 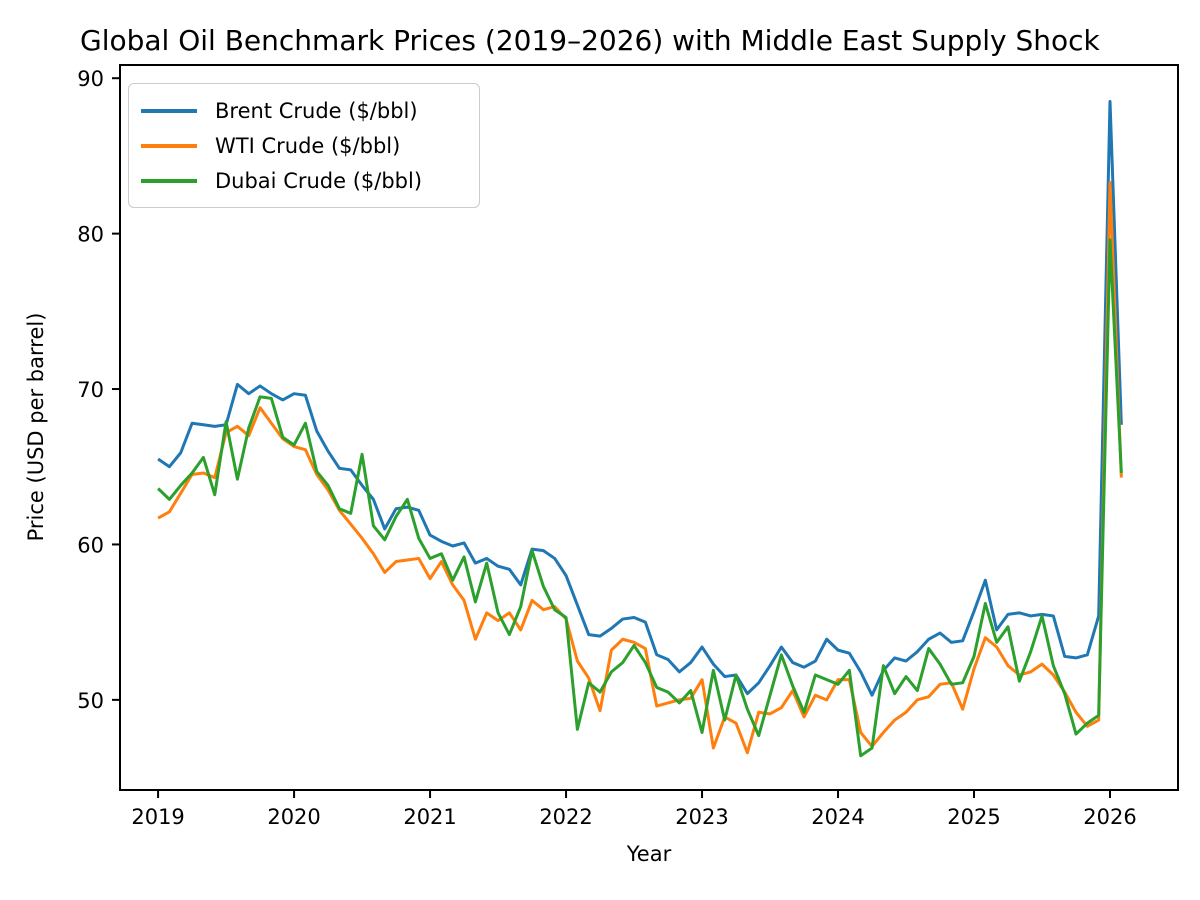 I want to click on x-tick-label-2022: 2022, so click(x=565, y=817).